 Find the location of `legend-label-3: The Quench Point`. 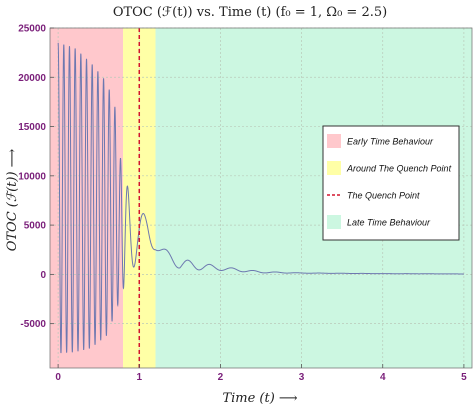

legend-label-3: The Quench Point is located at coordinates (383, 196).